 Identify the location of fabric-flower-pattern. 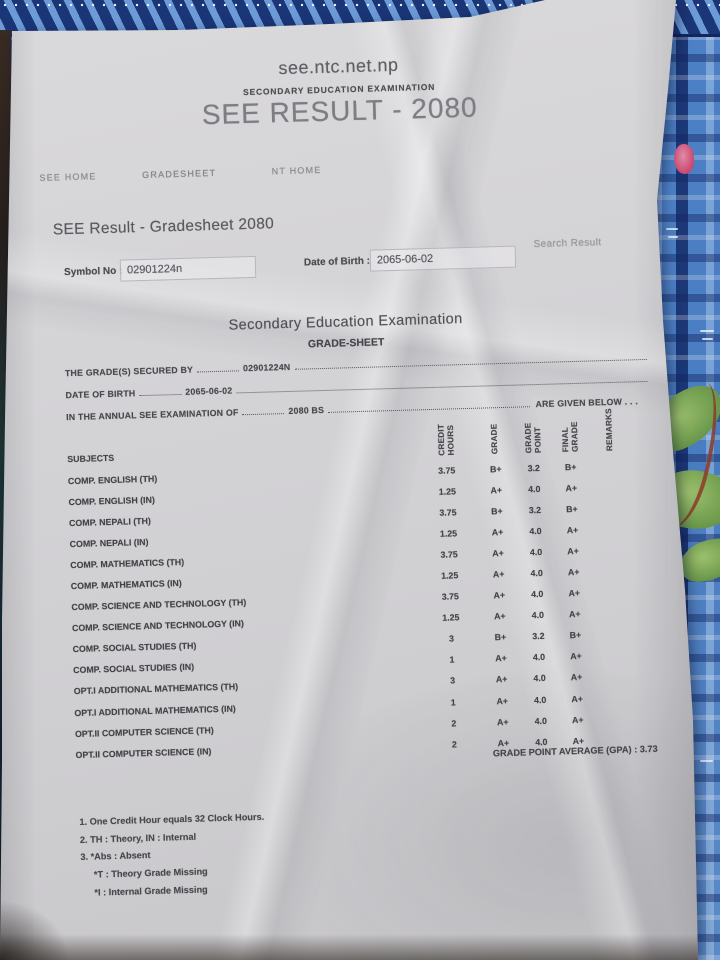
(684, 159).